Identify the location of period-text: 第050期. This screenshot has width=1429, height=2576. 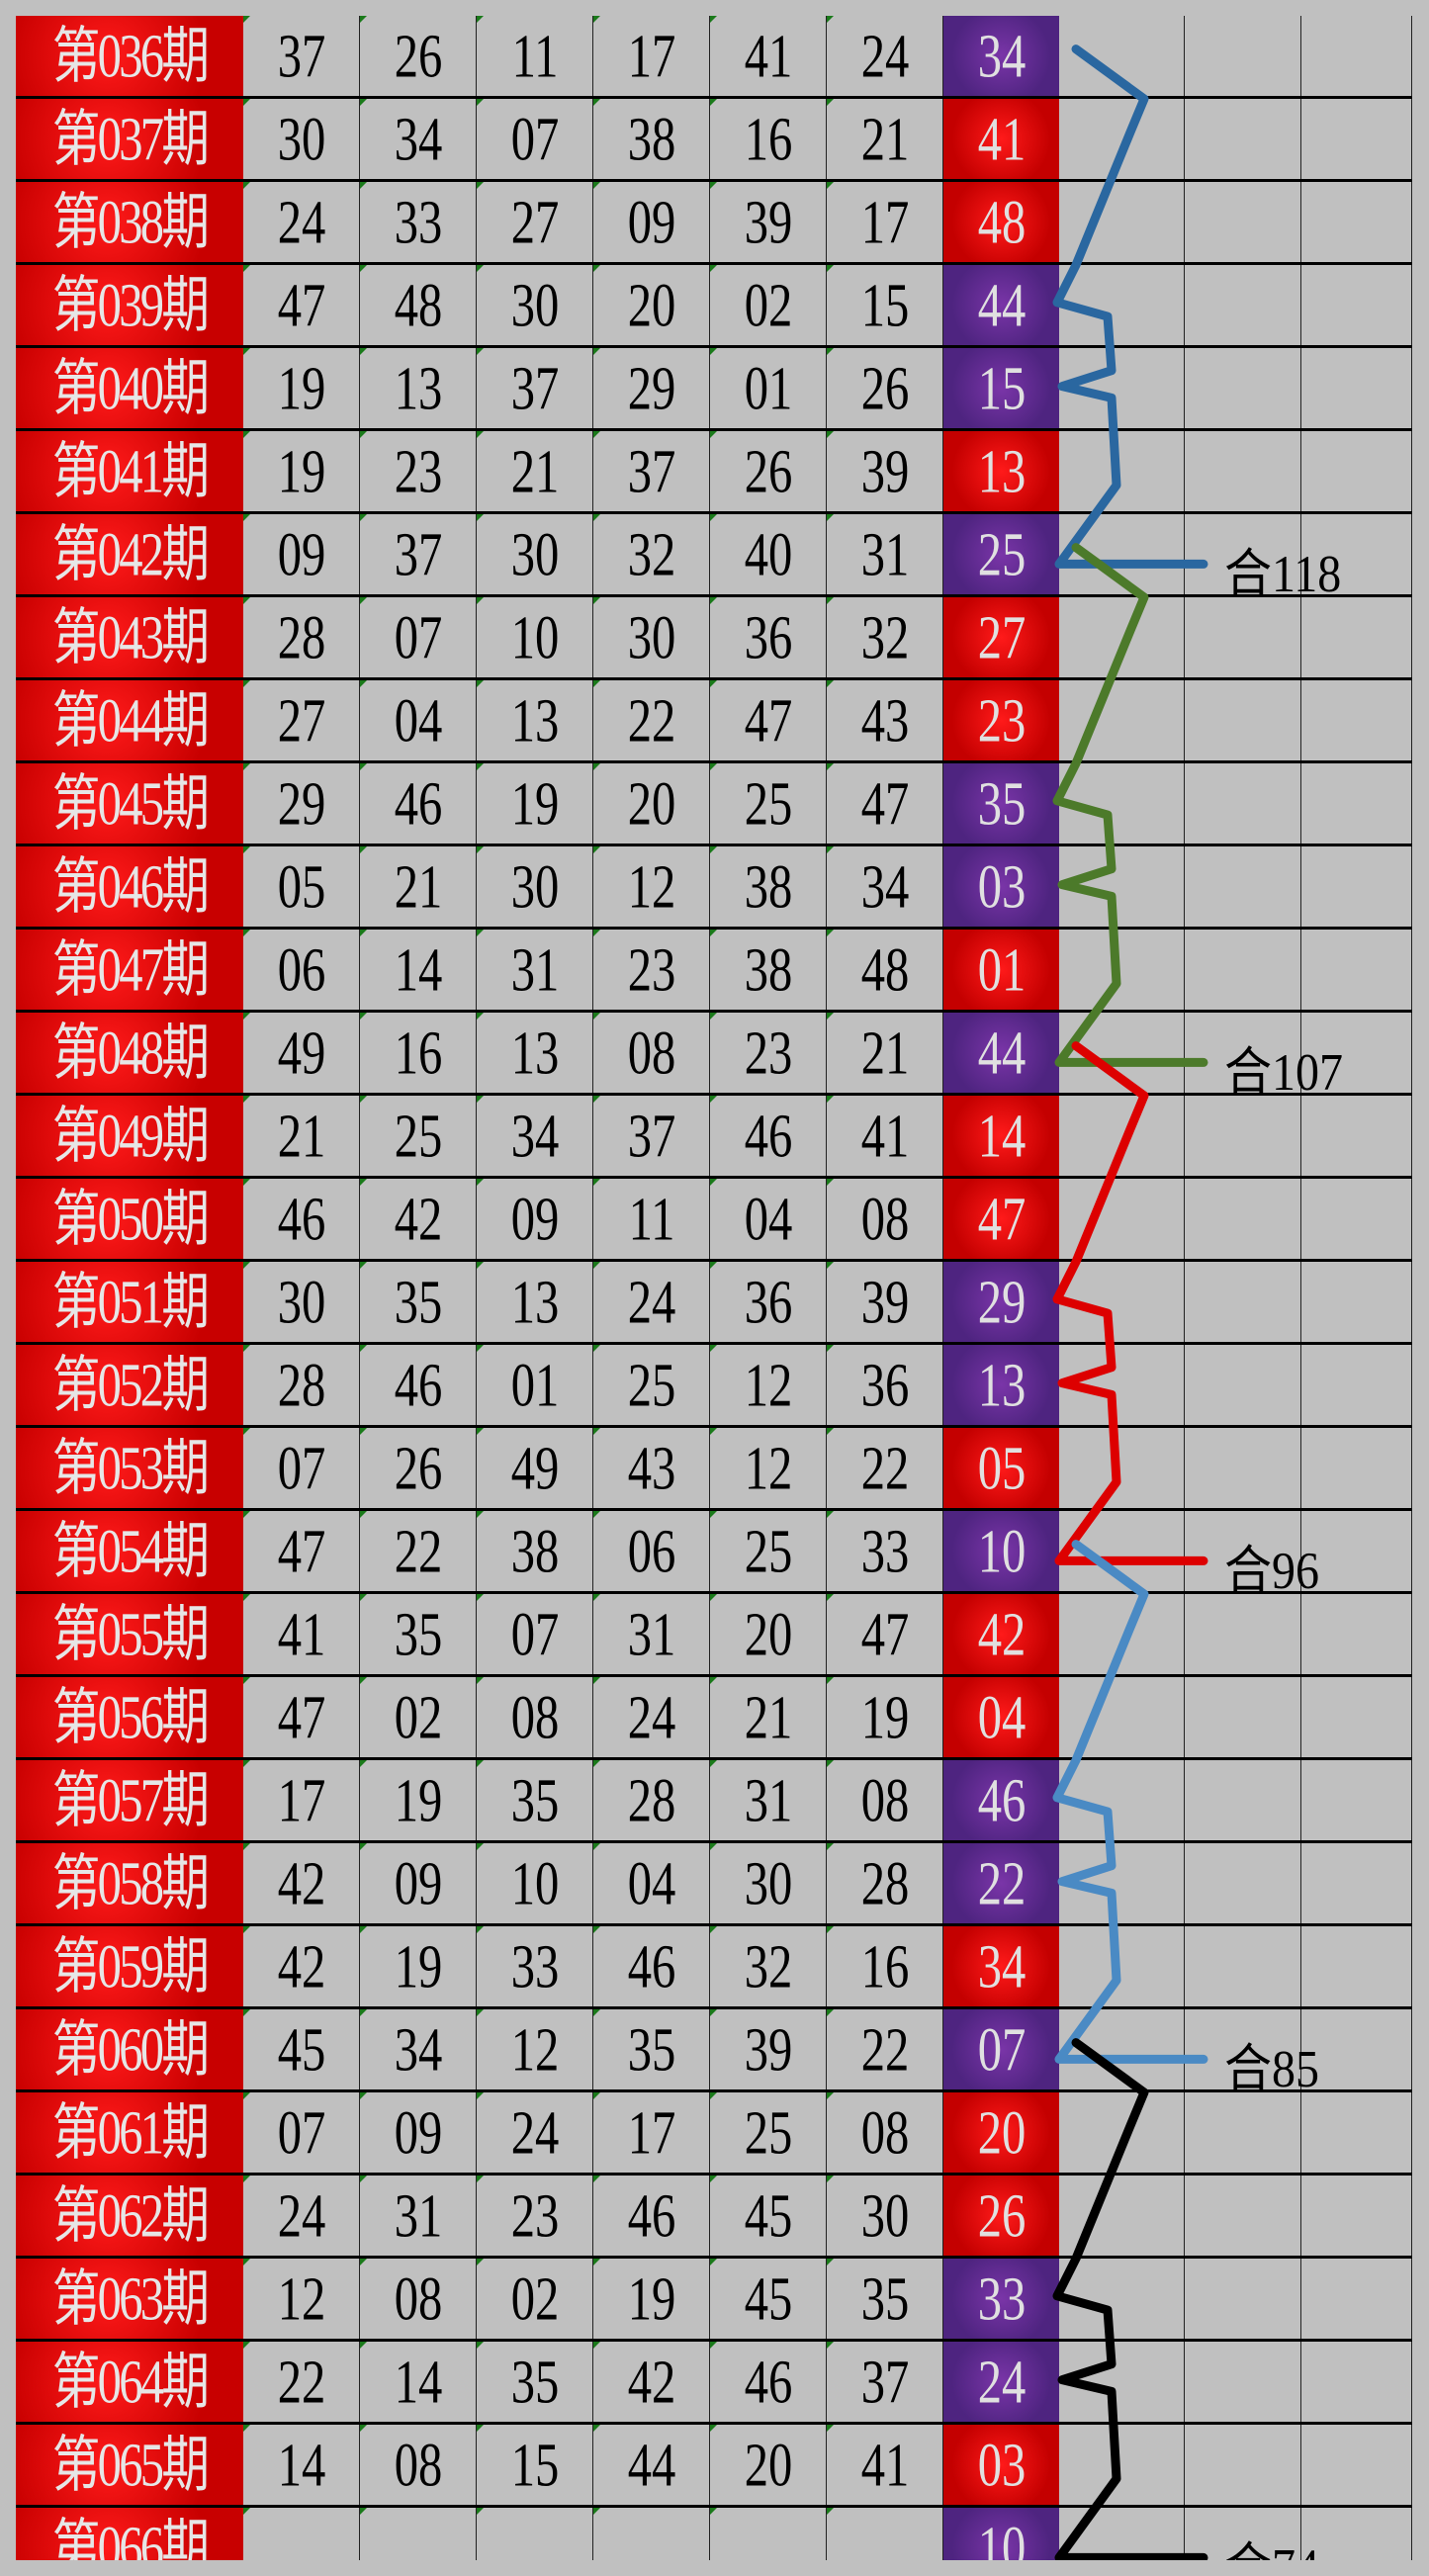
(131, 1219).